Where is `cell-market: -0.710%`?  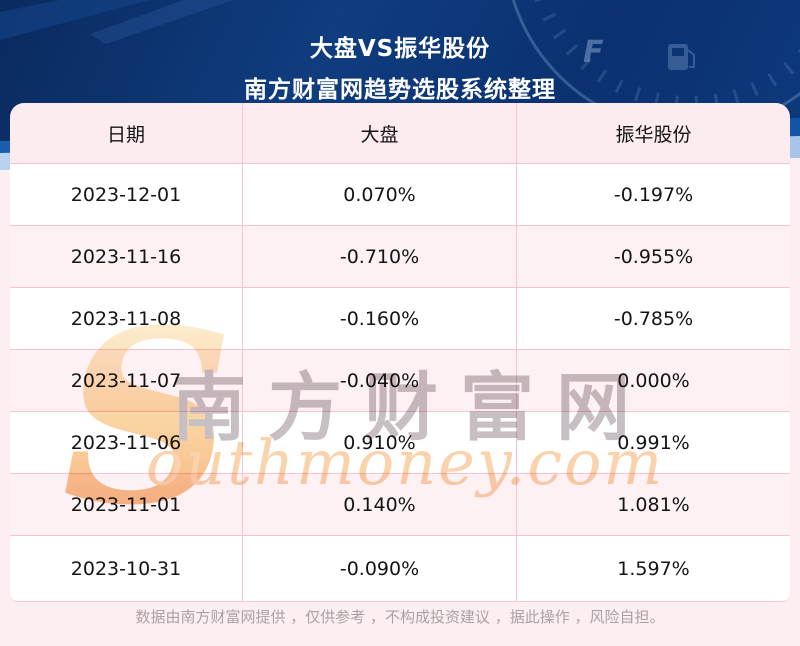
cell-market: -0.710% is located at coordinates (380, 256).